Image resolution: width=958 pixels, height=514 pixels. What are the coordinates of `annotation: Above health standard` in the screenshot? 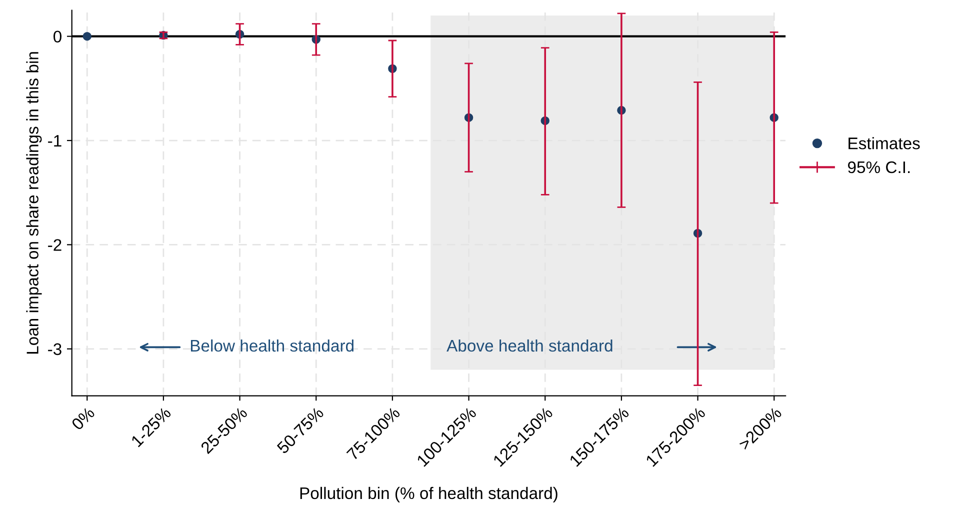 It's located at (529, 345).